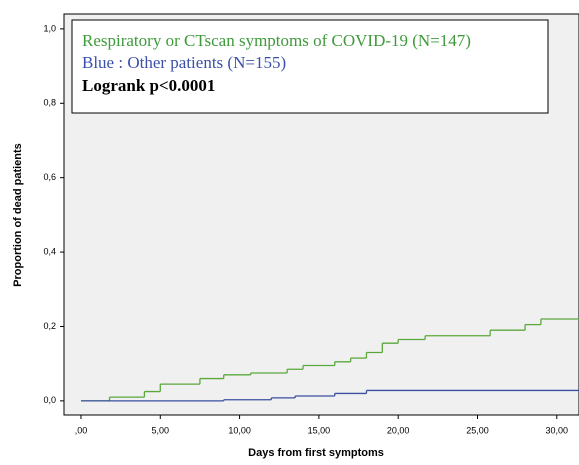  Describe the element at coordinates (477, 430) in the screenshot. I see `x-tick-label: 25,00` at that location.